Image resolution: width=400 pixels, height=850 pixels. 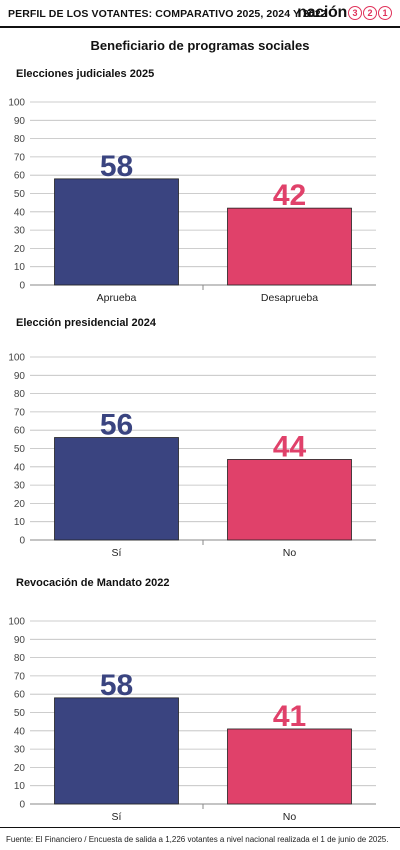 I want to click on brand-digit-1: 3, so click(x=355, y=13).